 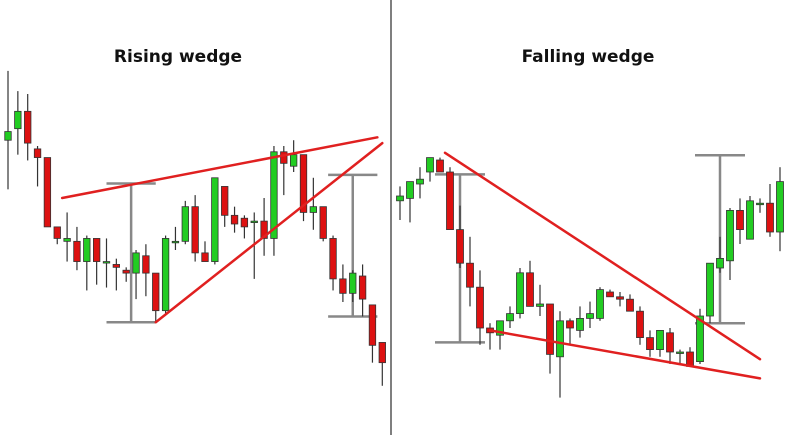 I want to click on rising-candle-20-body, so click(x=205, y=257).